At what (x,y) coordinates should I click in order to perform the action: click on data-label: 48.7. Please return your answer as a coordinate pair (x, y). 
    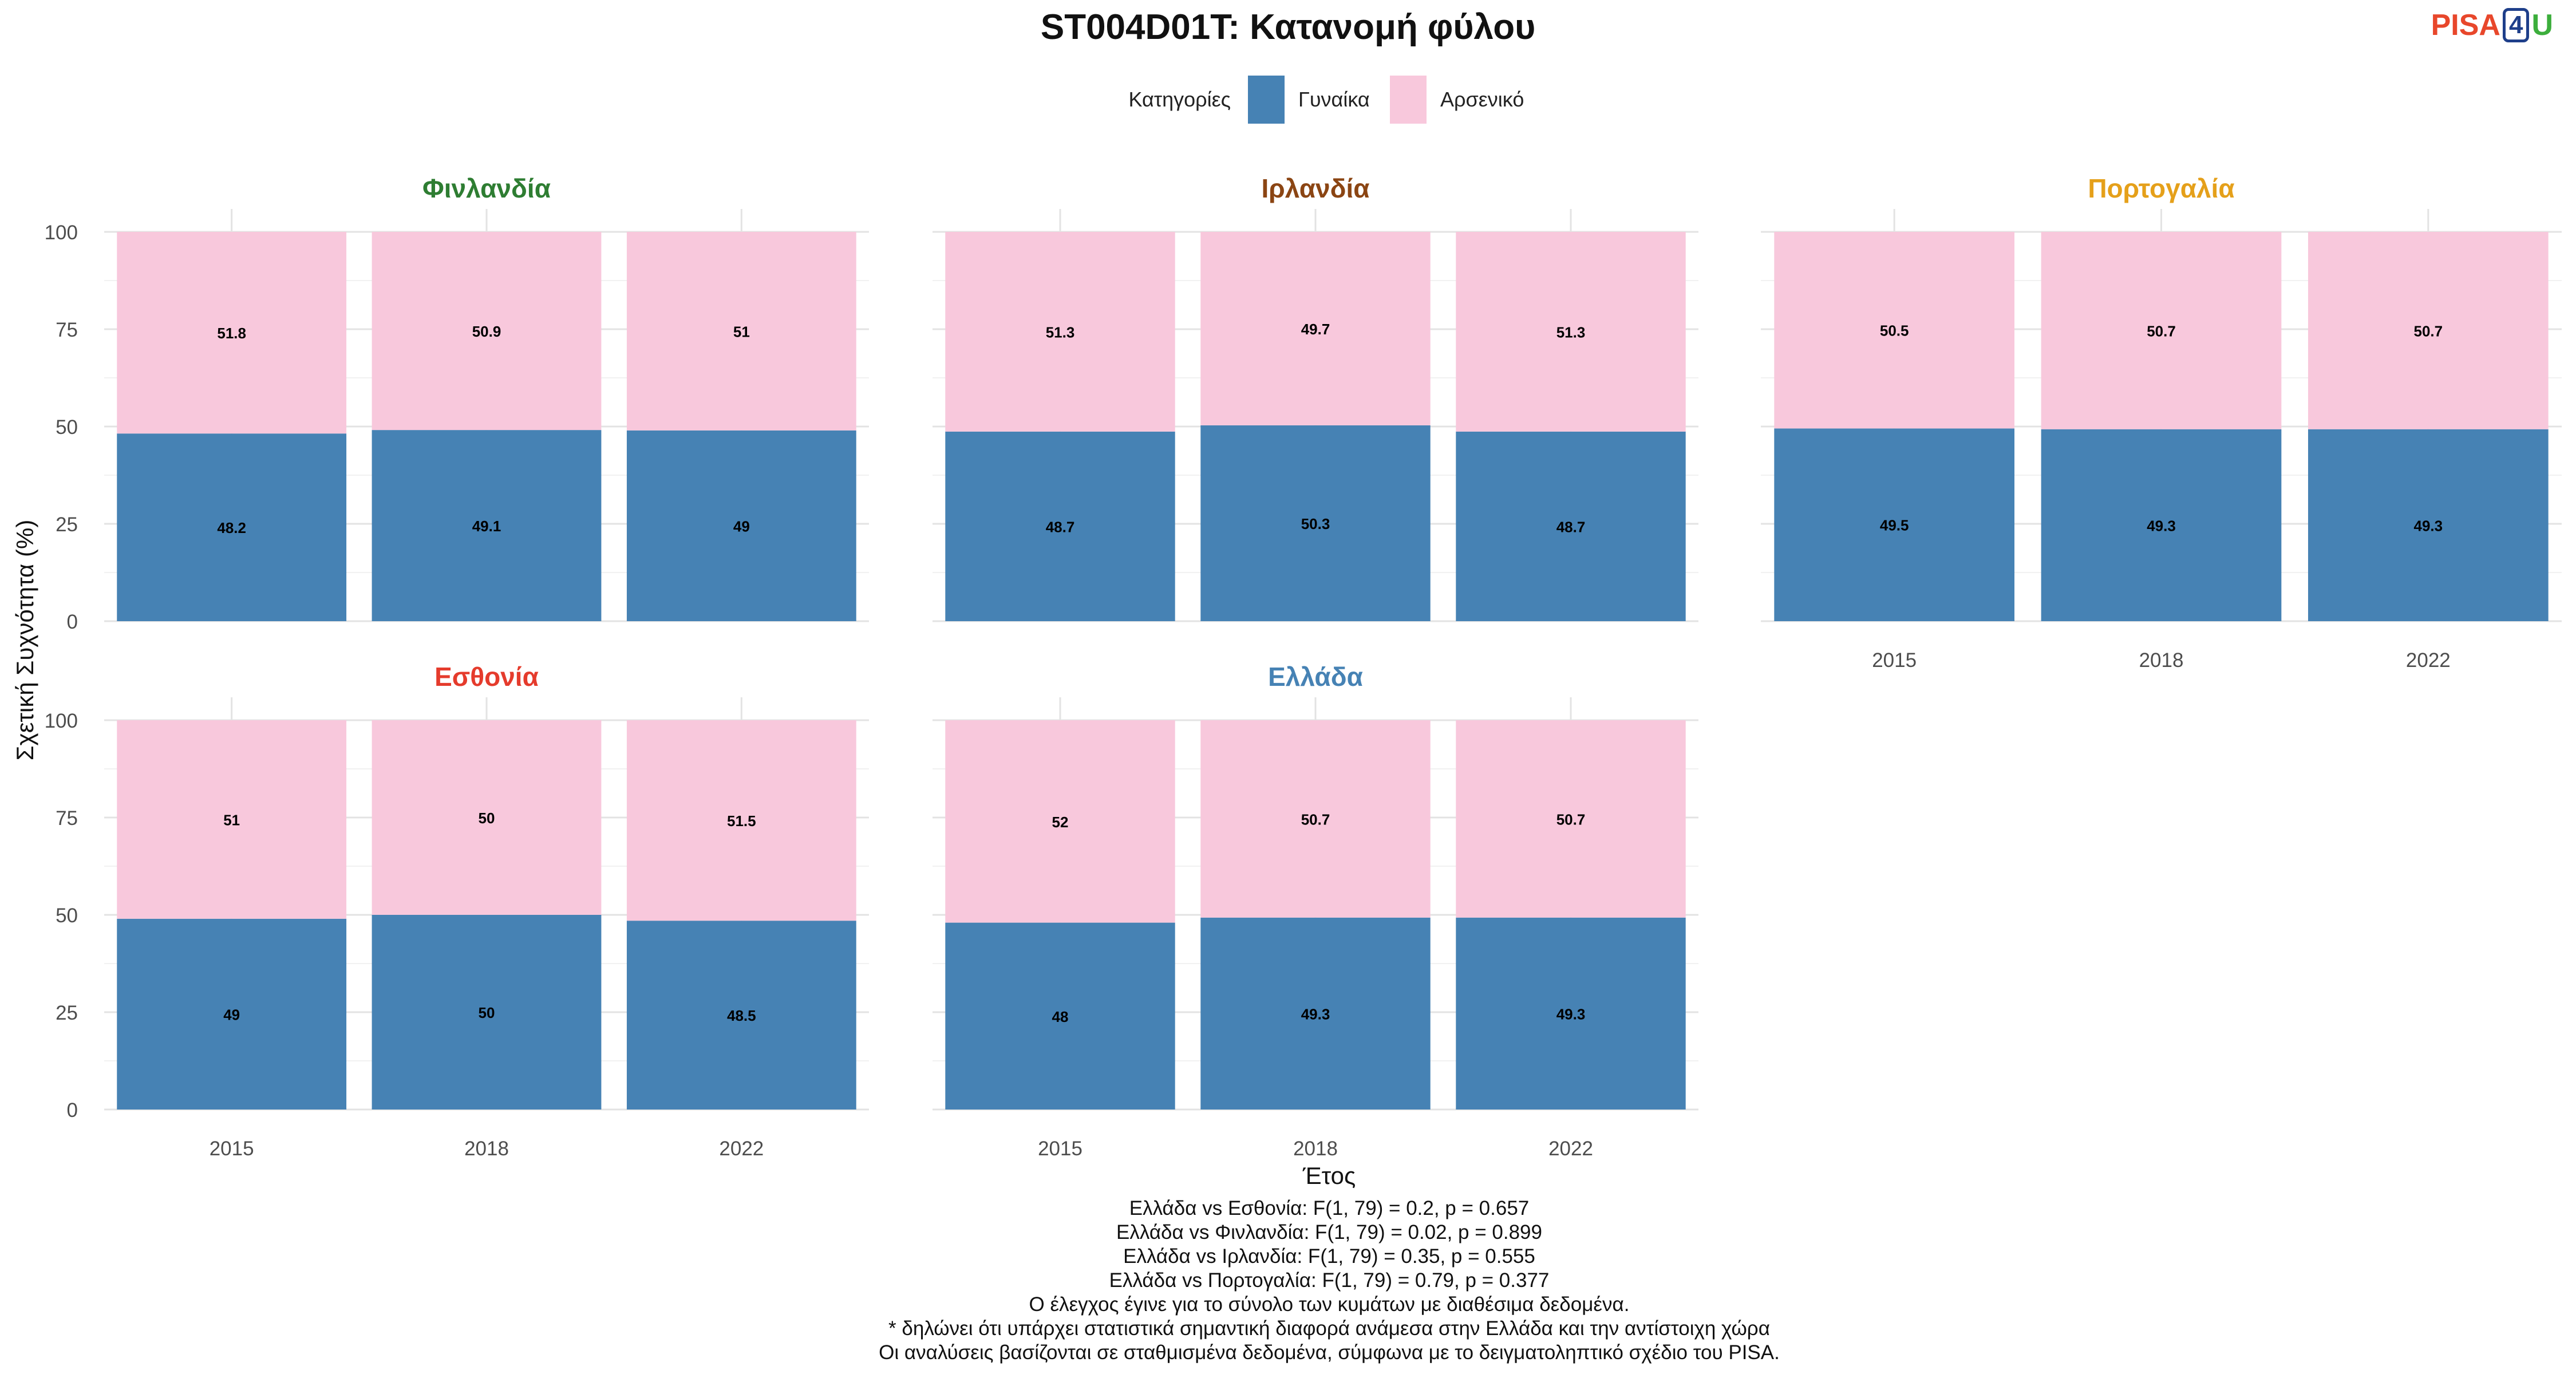
    Looking at the image, I should click on (1060, 527).